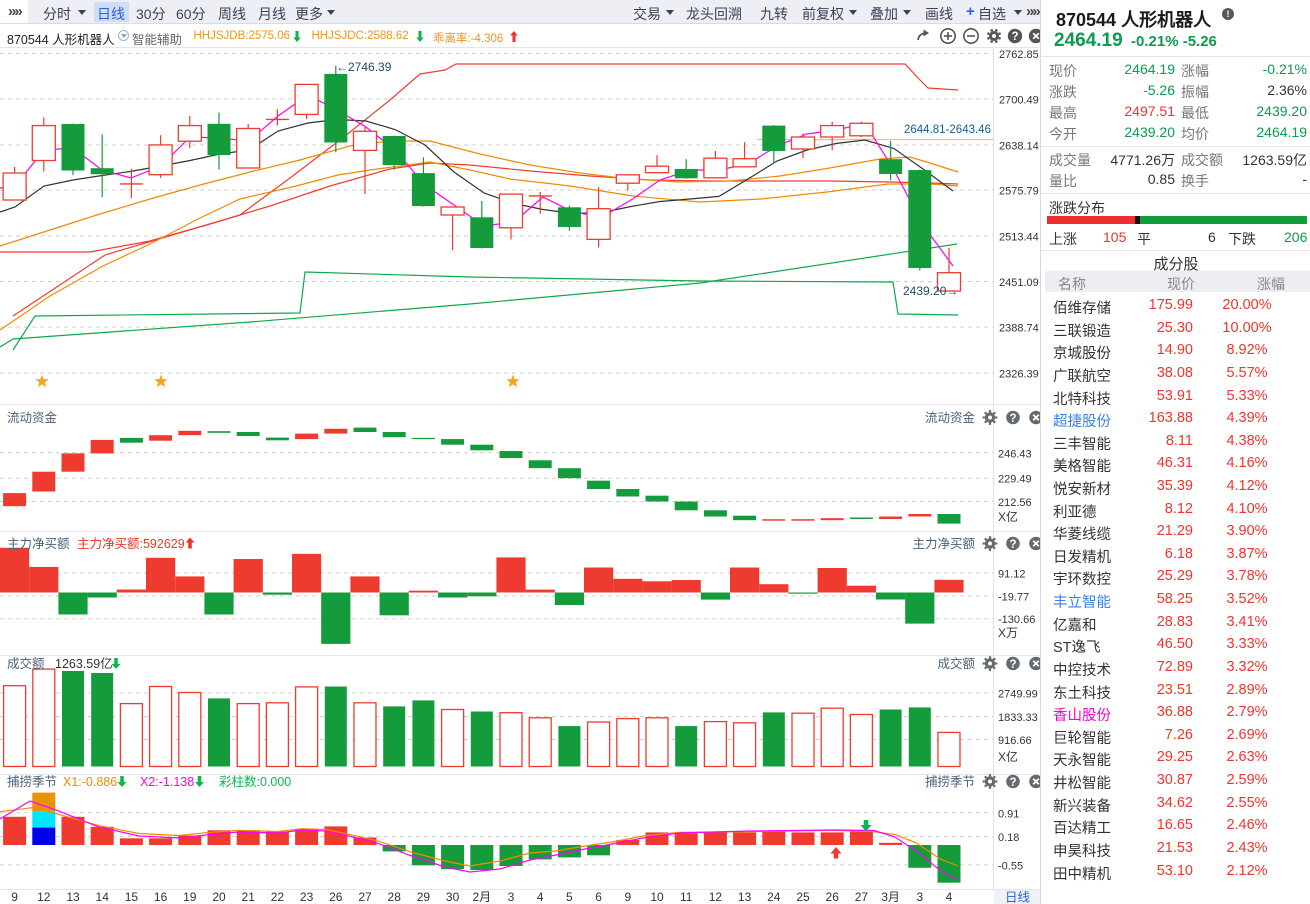 The height and width of the screenshot is (904, 1310). Describe the element at coordinates (190, 897) in the screenshot. I see `svg-text: 19` at that location.